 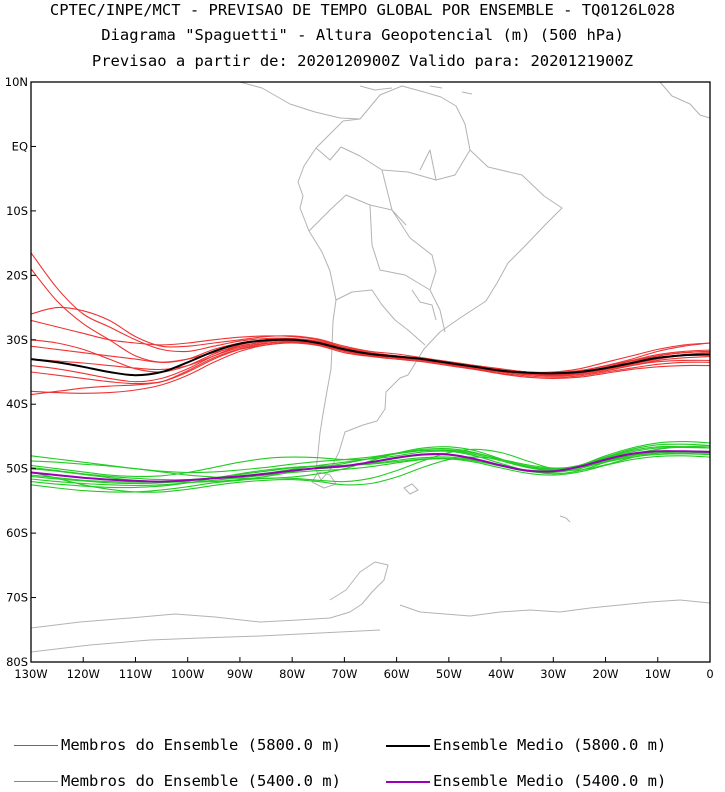 I want to click on y-tick-label: 70S, so click(x=17, y=598).